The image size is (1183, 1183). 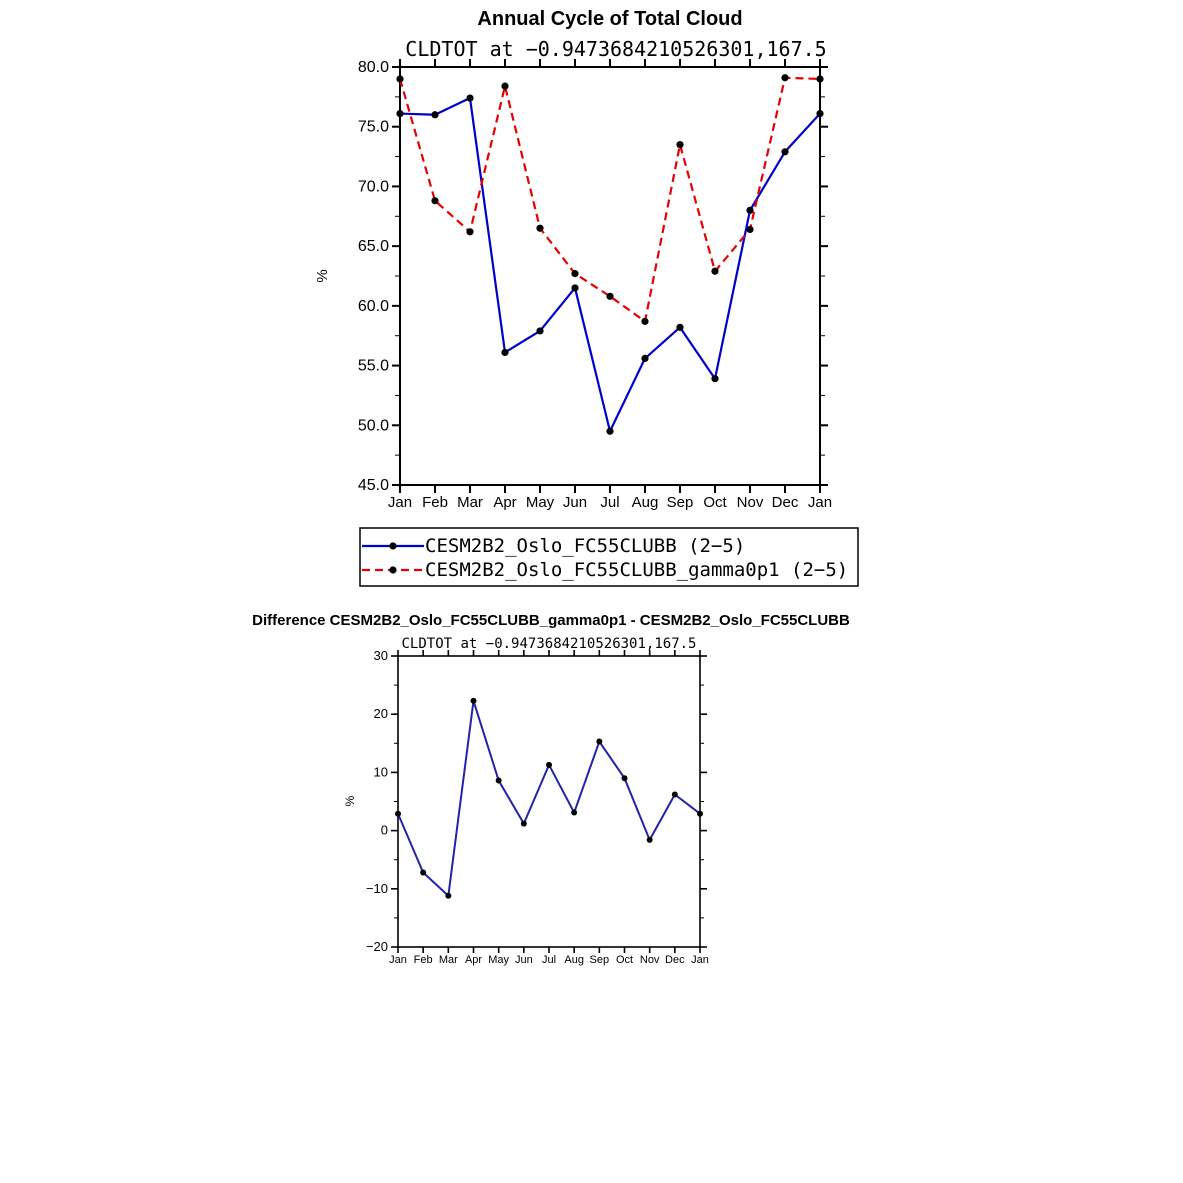 What do you see at coordinates (609, 19) in the screenshot?
I see `top-chart-title: Annual Cycle of Total Cloud` at bounding box center [609, 19].